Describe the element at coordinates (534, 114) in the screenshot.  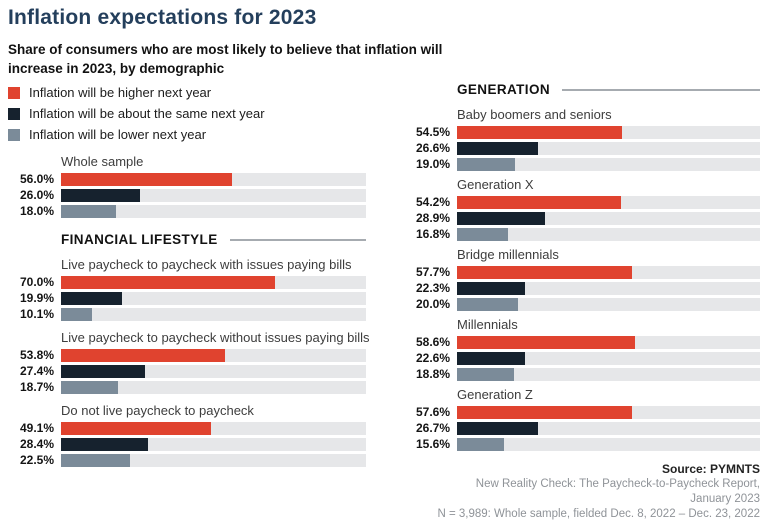
I see `group-label: Baby boomers and seniors` at that location.